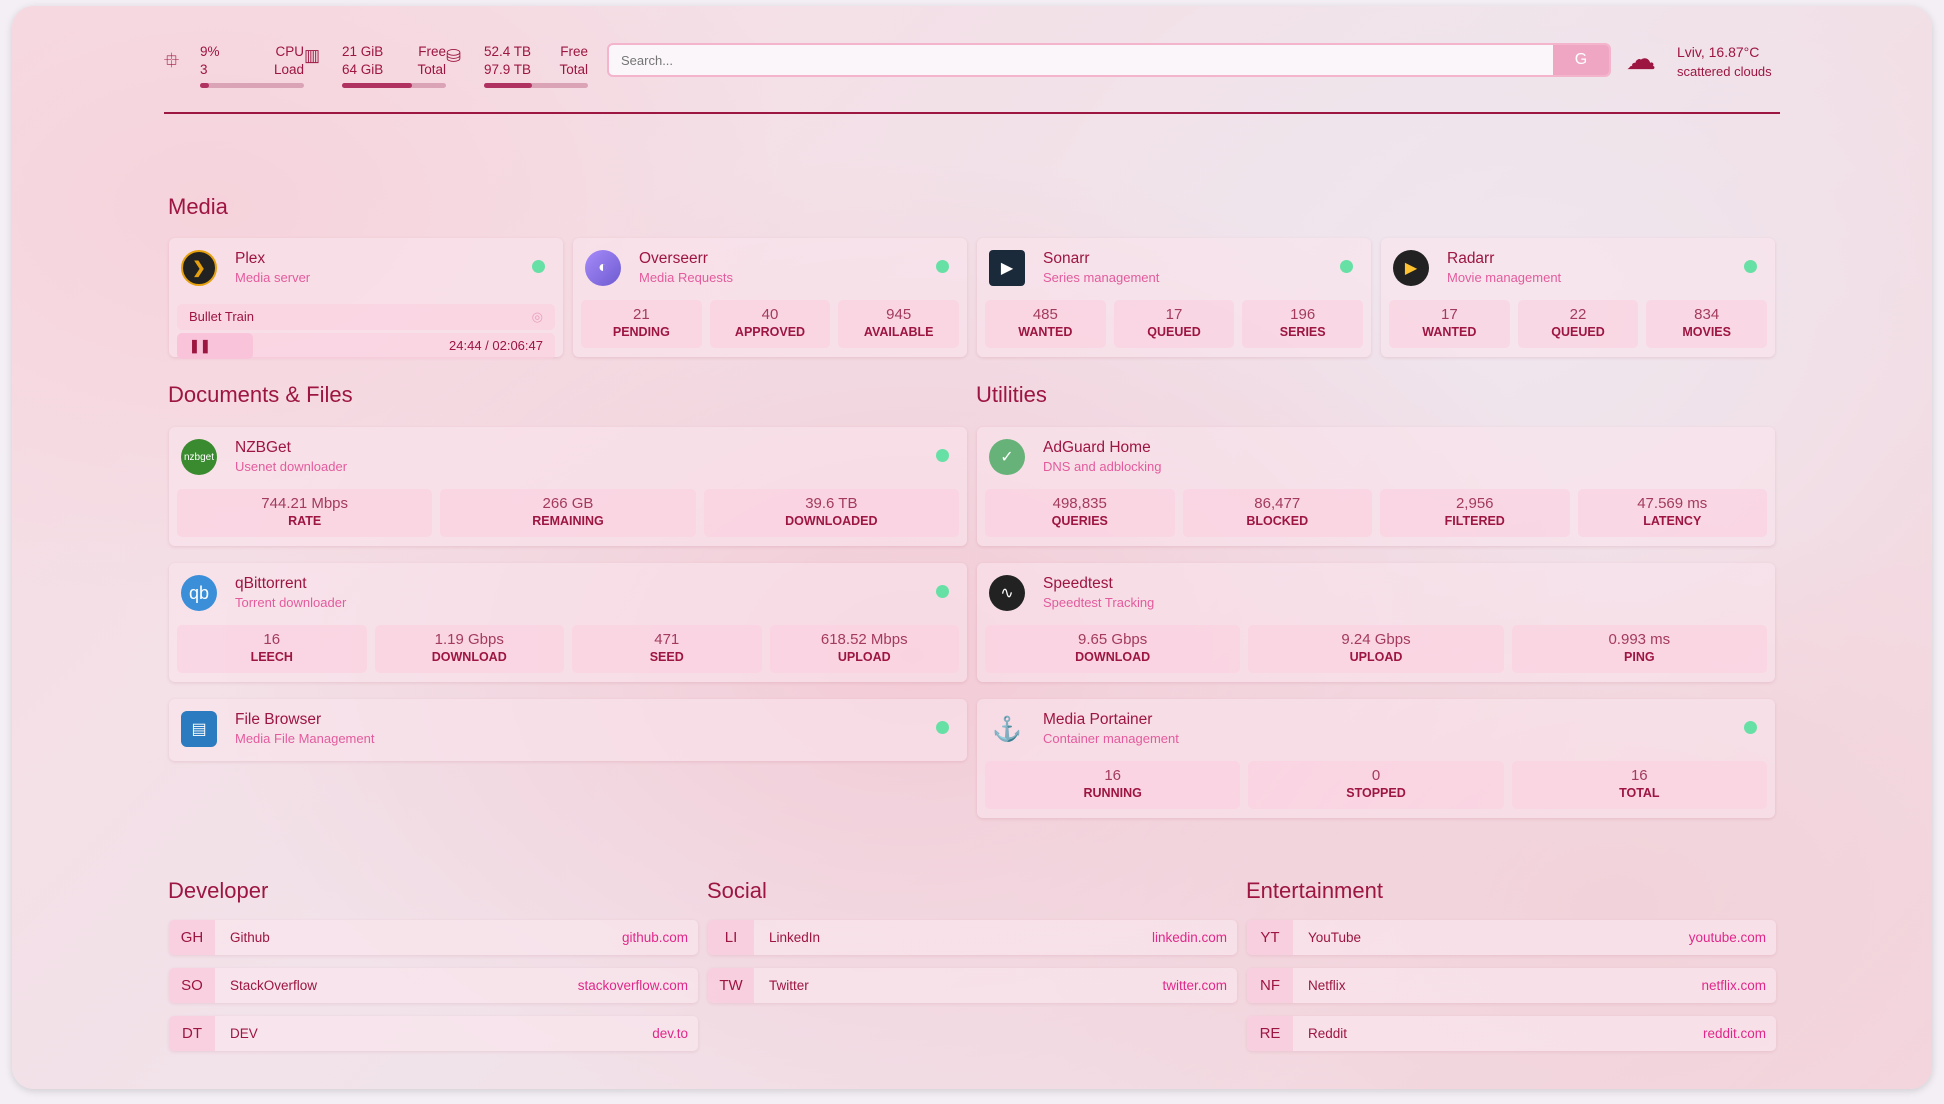 Image resolution: width=1944 pixels, height=1104 pixels. Describe the element at coordinates (1270, 937) in the screenshot. I see `bookmark-abbr: YT` at that location.